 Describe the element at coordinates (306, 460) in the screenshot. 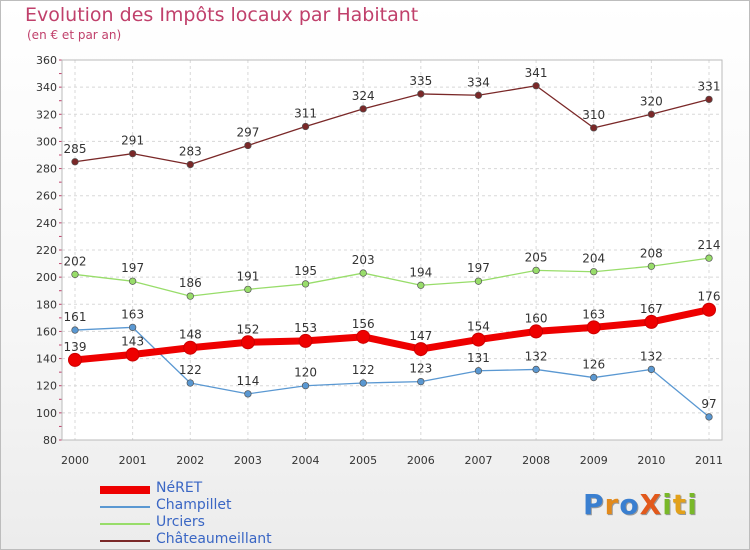

I see `x-tick-label: 2004` at that location.